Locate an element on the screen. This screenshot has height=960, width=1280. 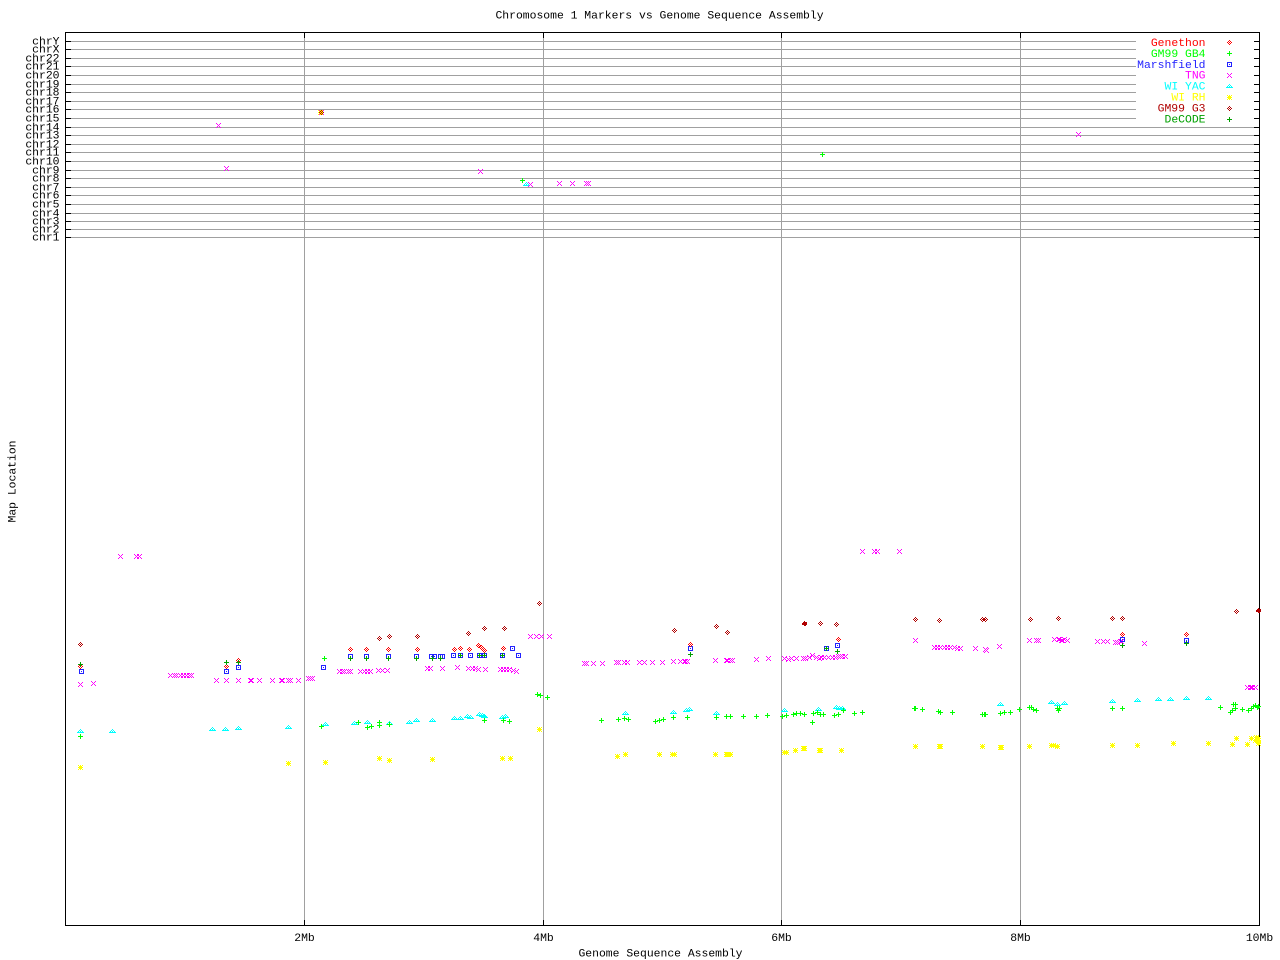
svg-text: Genome Sequence Assembly is located at coordinates (660, 954).